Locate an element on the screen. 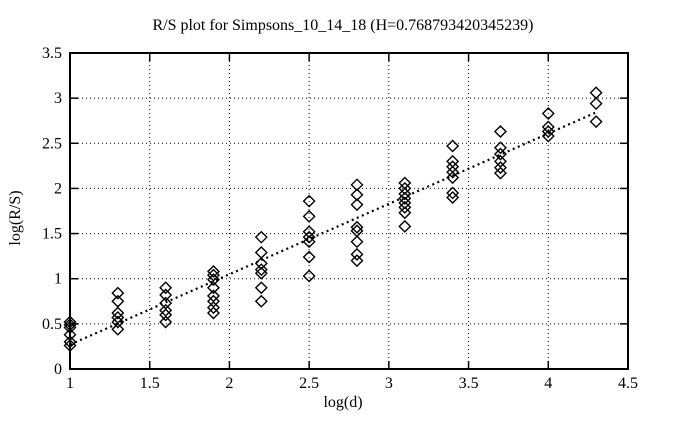  y-tick-label: 0 is located at coordinates (58, 369).